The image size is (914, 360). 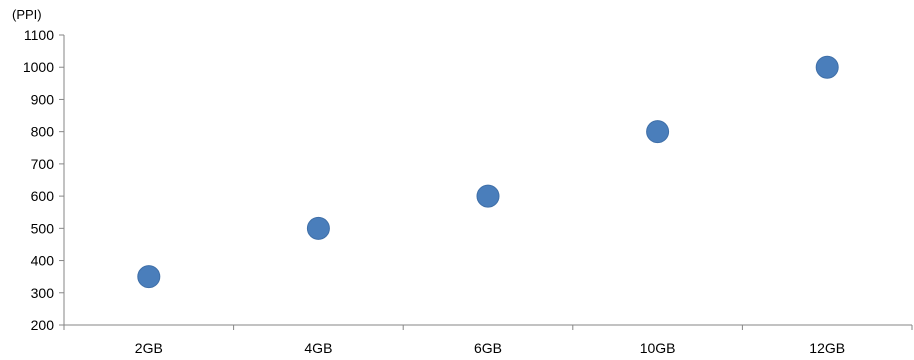 What do you see at coordinates (43, 132) in the screenshot?
I see `y-tick-label: 800` at bounding box center [43, 132].